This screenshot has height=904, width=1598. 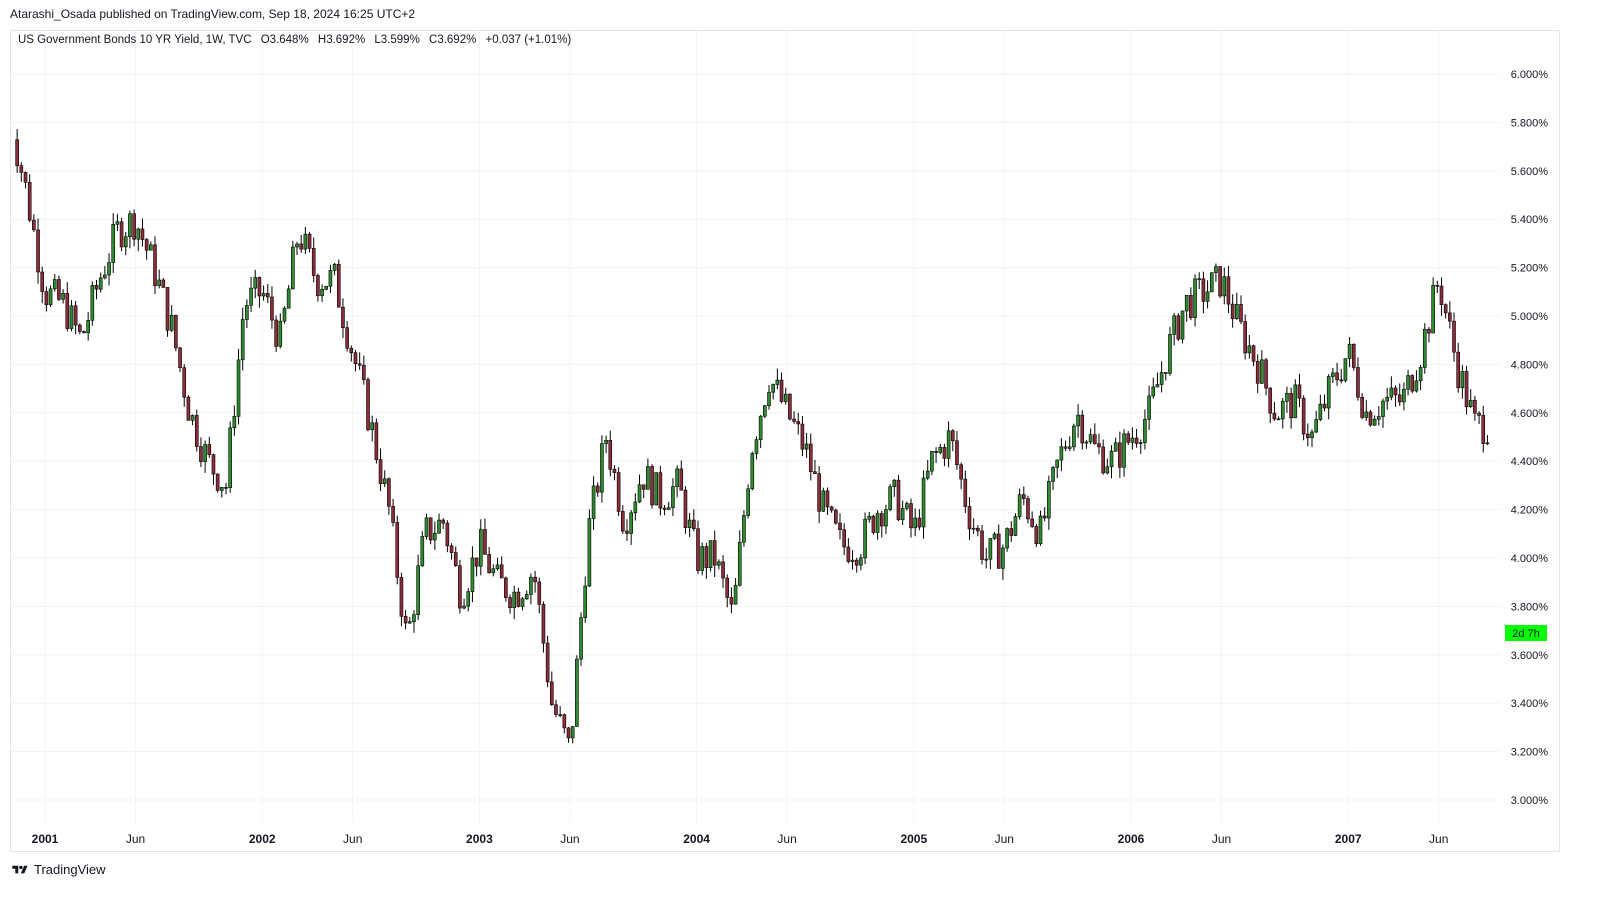 I want to click on time-tick-label: 2005, so click(x=913, y=839).